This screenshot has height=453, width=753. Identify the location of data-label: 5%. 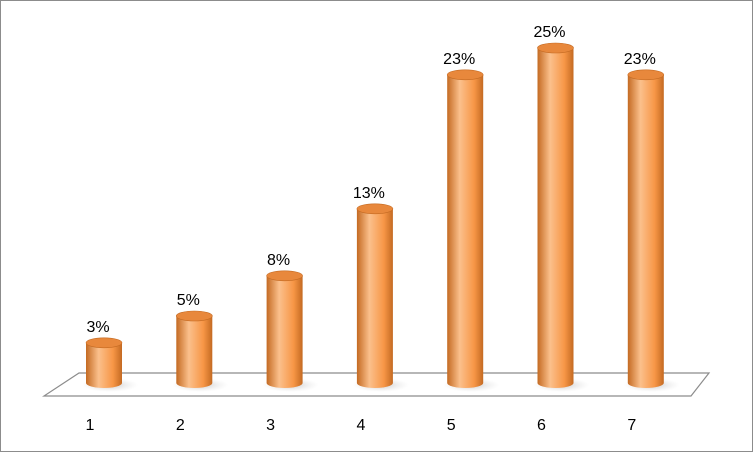
(188, 300).